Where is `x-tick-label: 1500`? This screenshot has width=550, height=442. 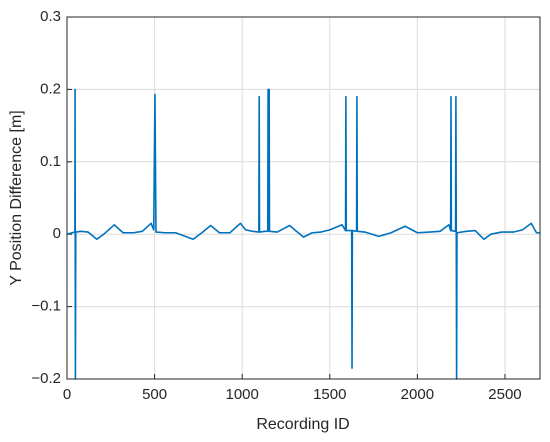
x-tick-label: 1500 is located at coordinates (329, 394).